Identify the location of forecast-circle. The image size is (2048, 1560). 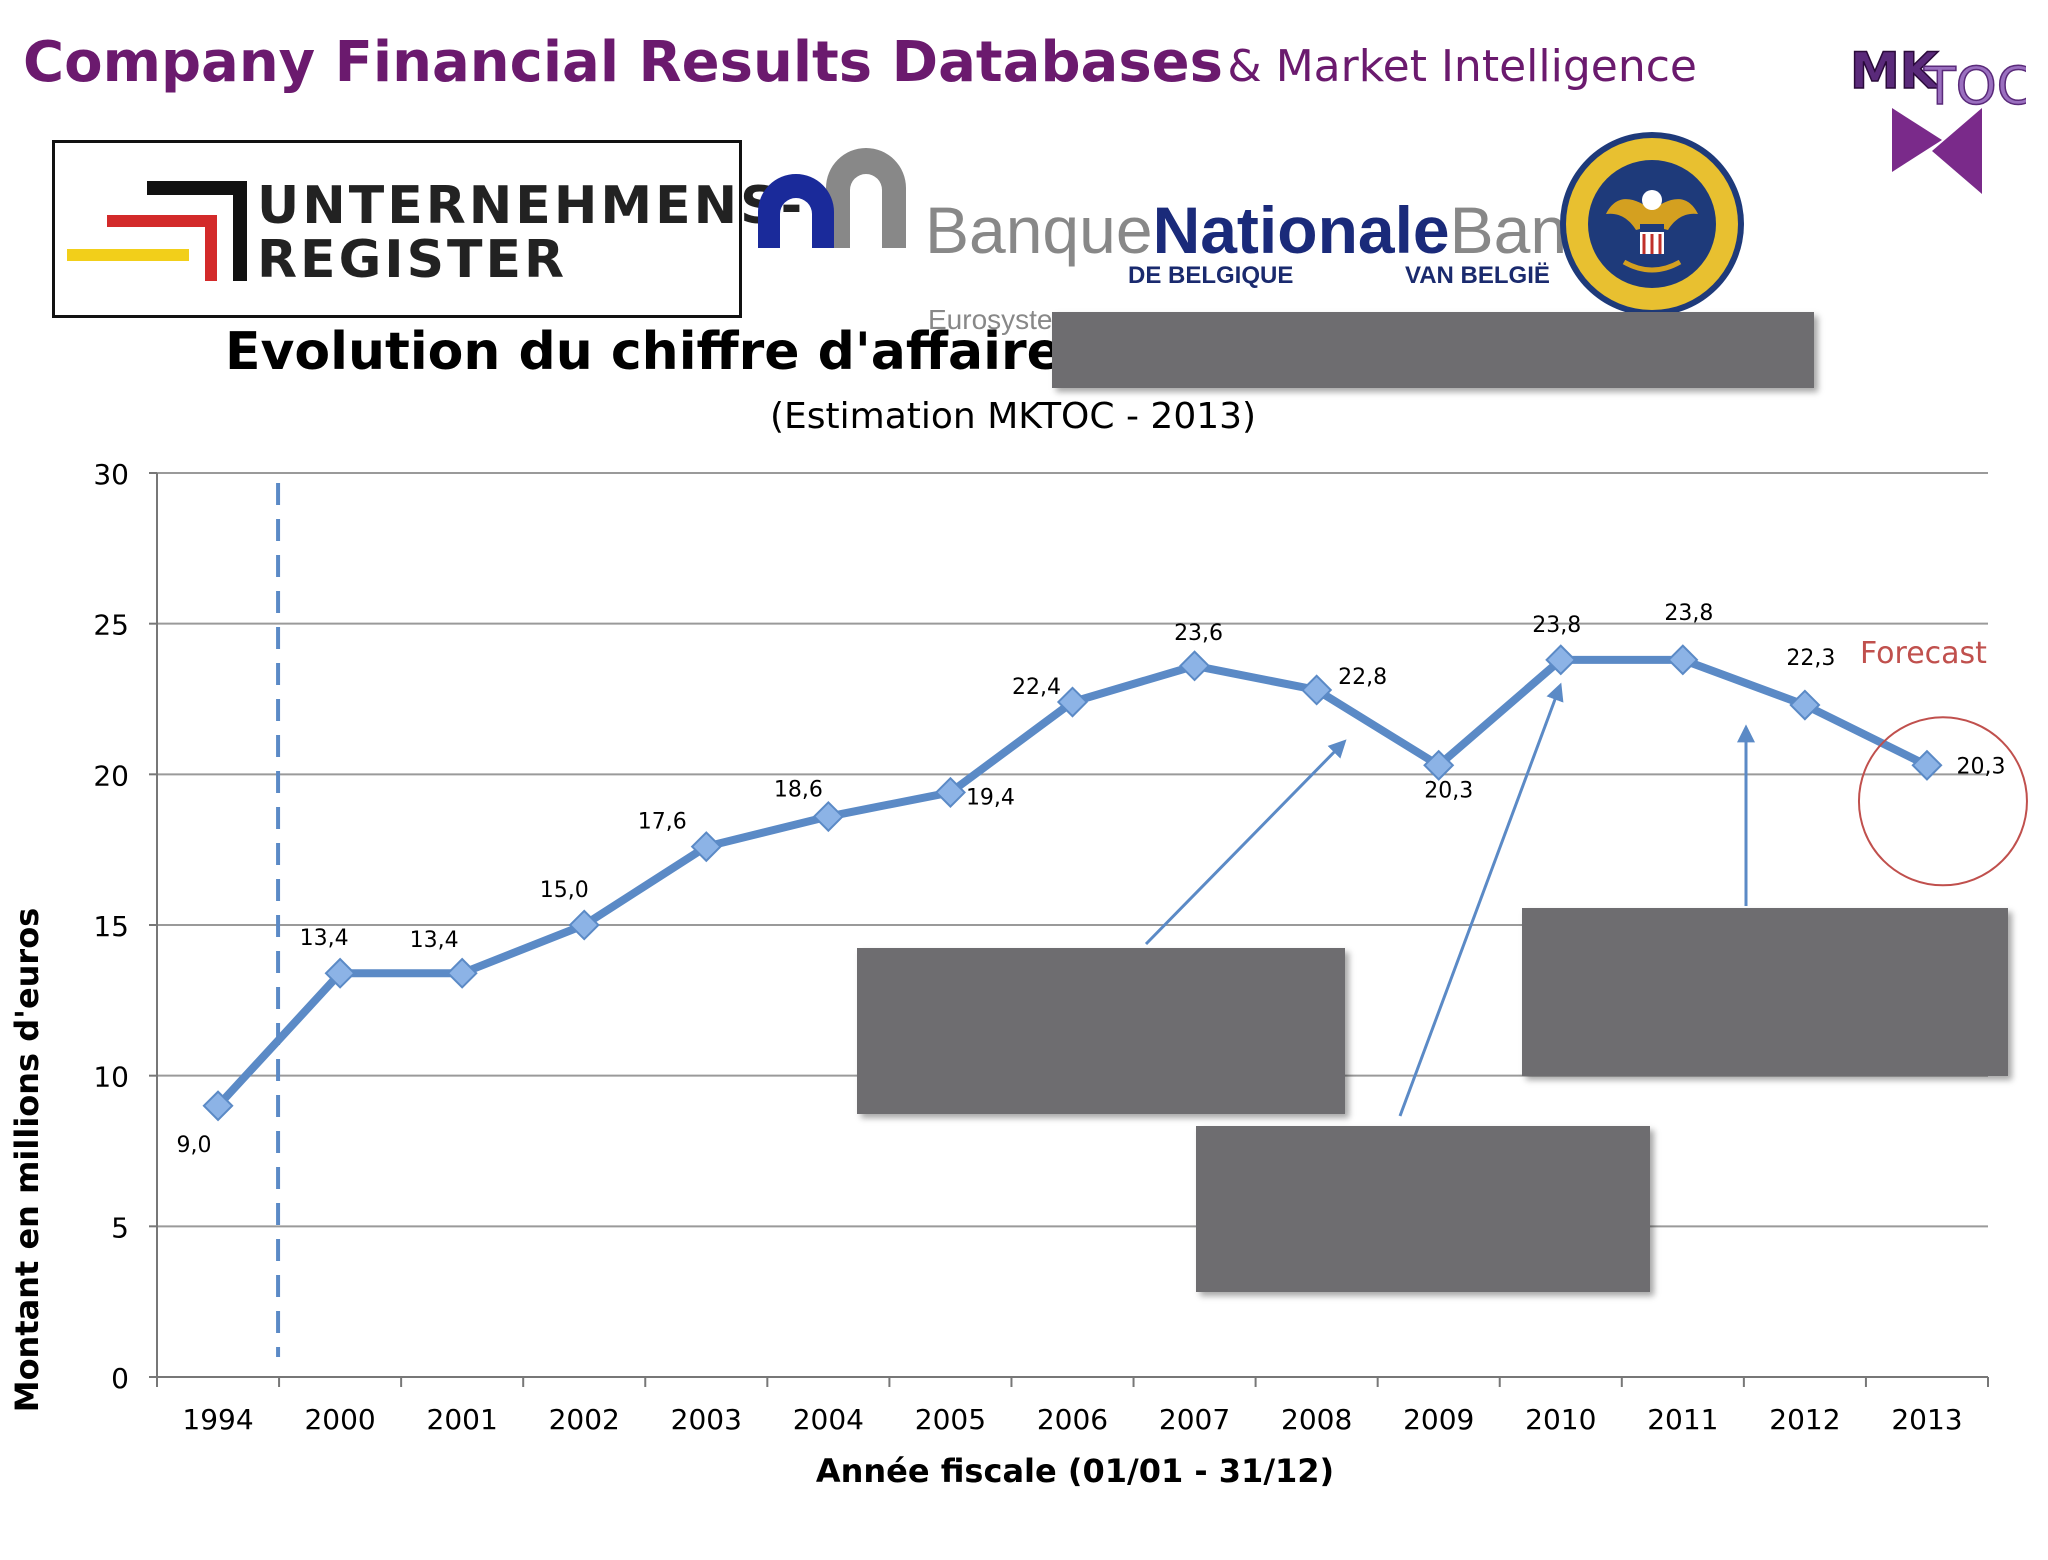
(1942, 801).